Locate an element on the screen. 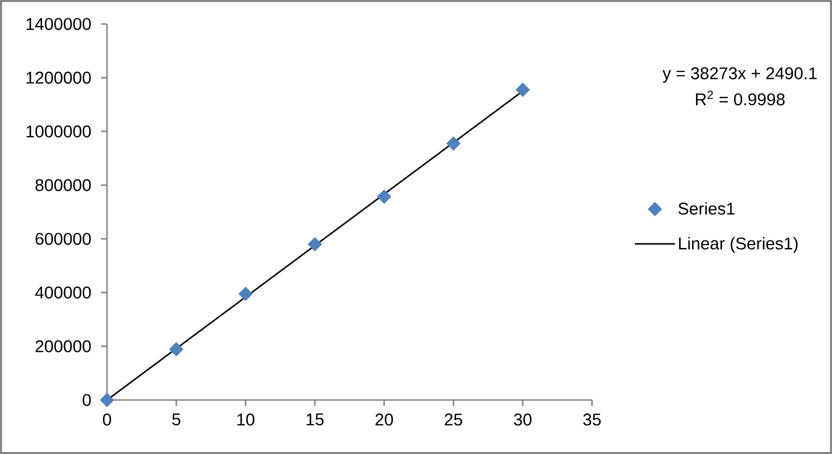 This screenshot has height=454, width=832. x-tick-label: 25 is located at coordinates (453, 420).